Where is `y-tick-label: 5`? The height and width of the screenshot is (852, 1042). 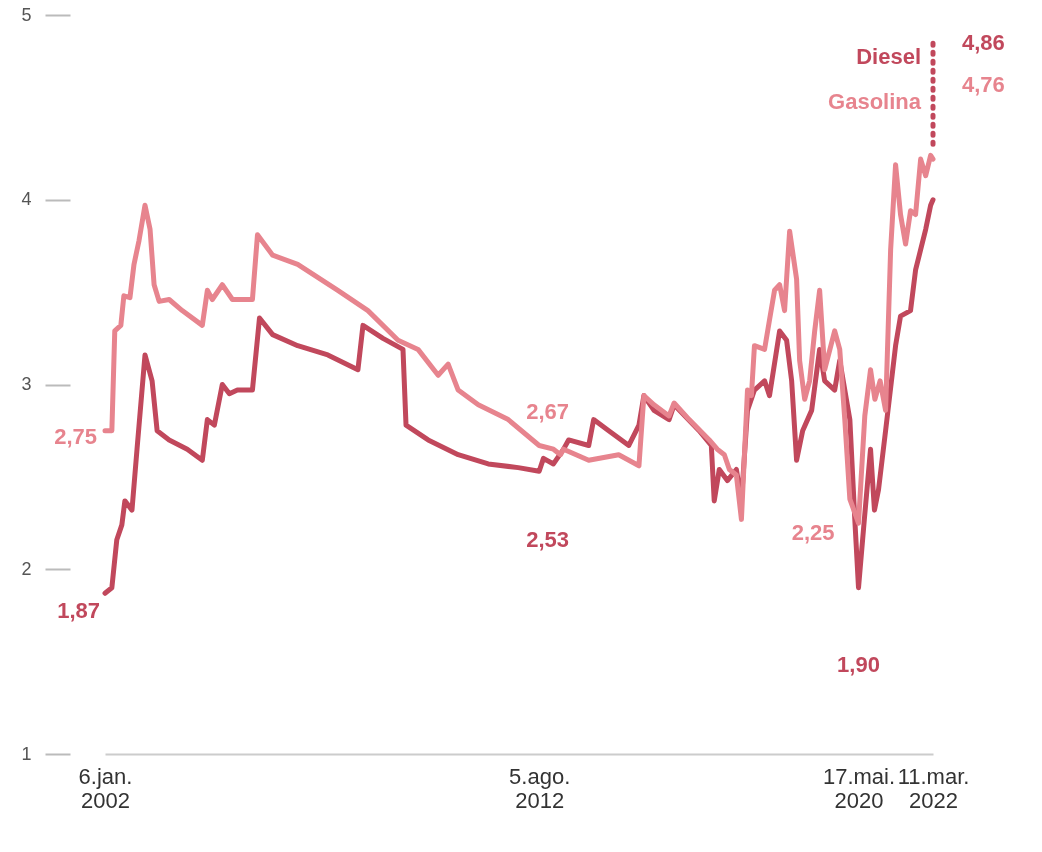 y-tick-label: 5 is located at coordinates (26, 14).